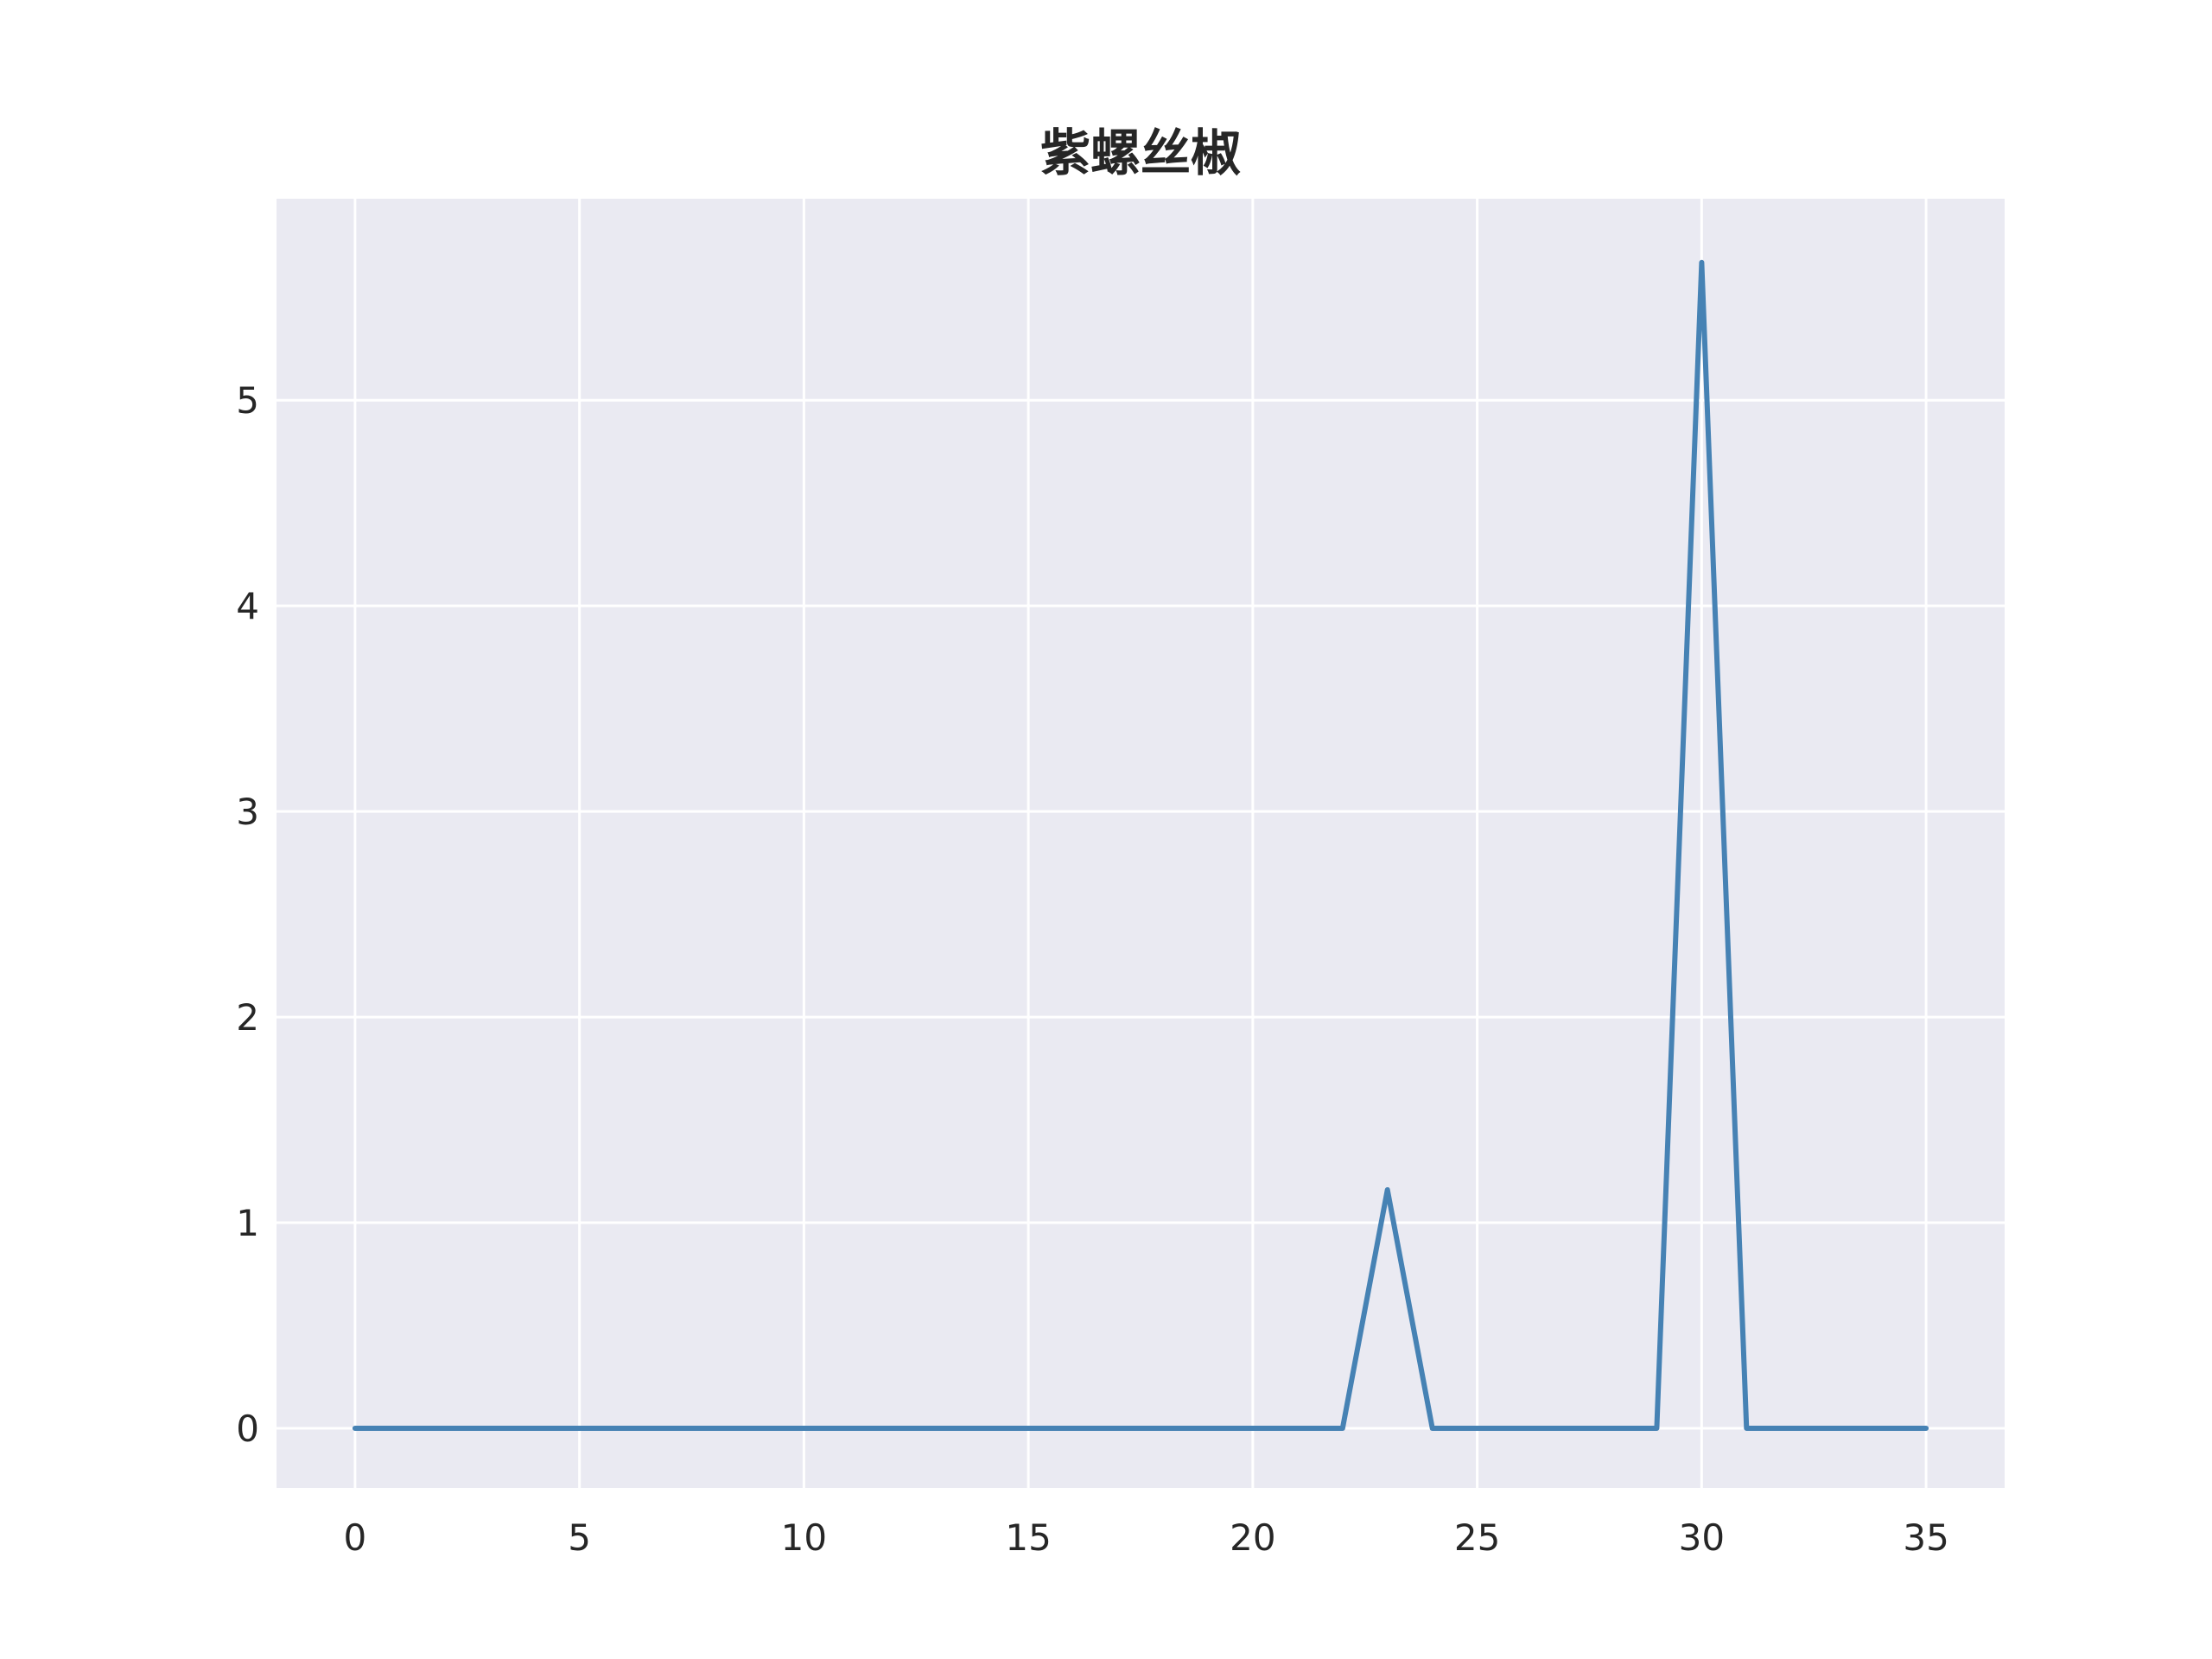 The height and width of the screenshot is (1659, 2212). I want to click on x-tick-label: 5, so click(579, 1537).